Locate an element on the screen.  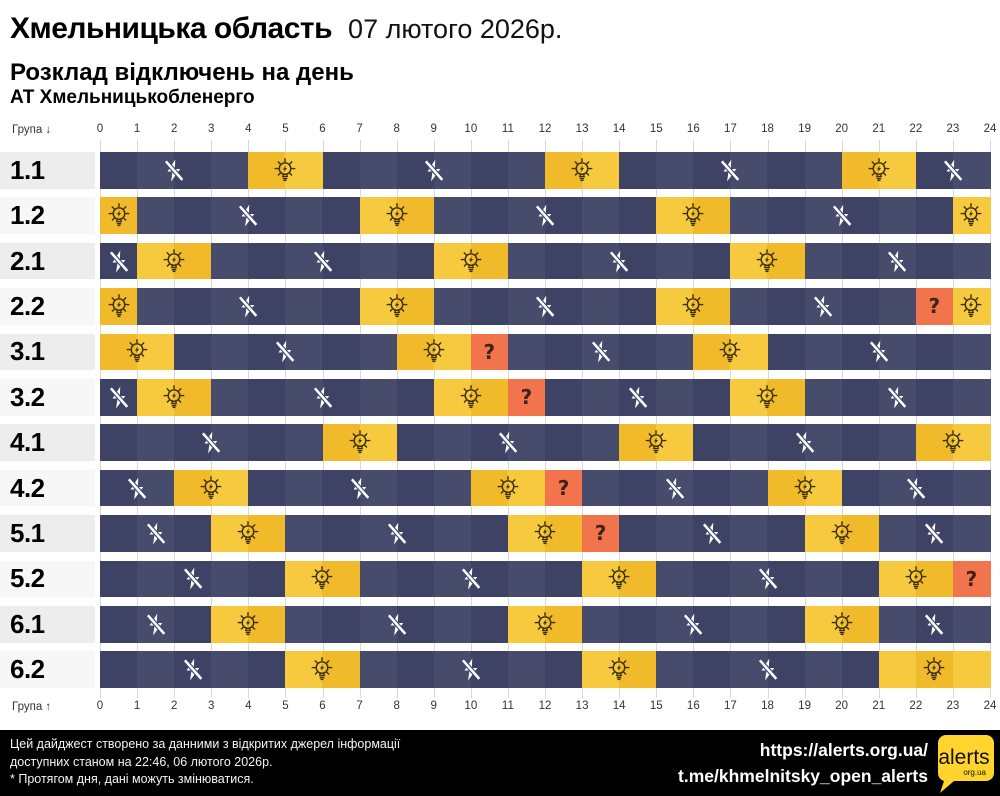
hour-label-bottom-2: 2 is located at coordinates (174, 706).